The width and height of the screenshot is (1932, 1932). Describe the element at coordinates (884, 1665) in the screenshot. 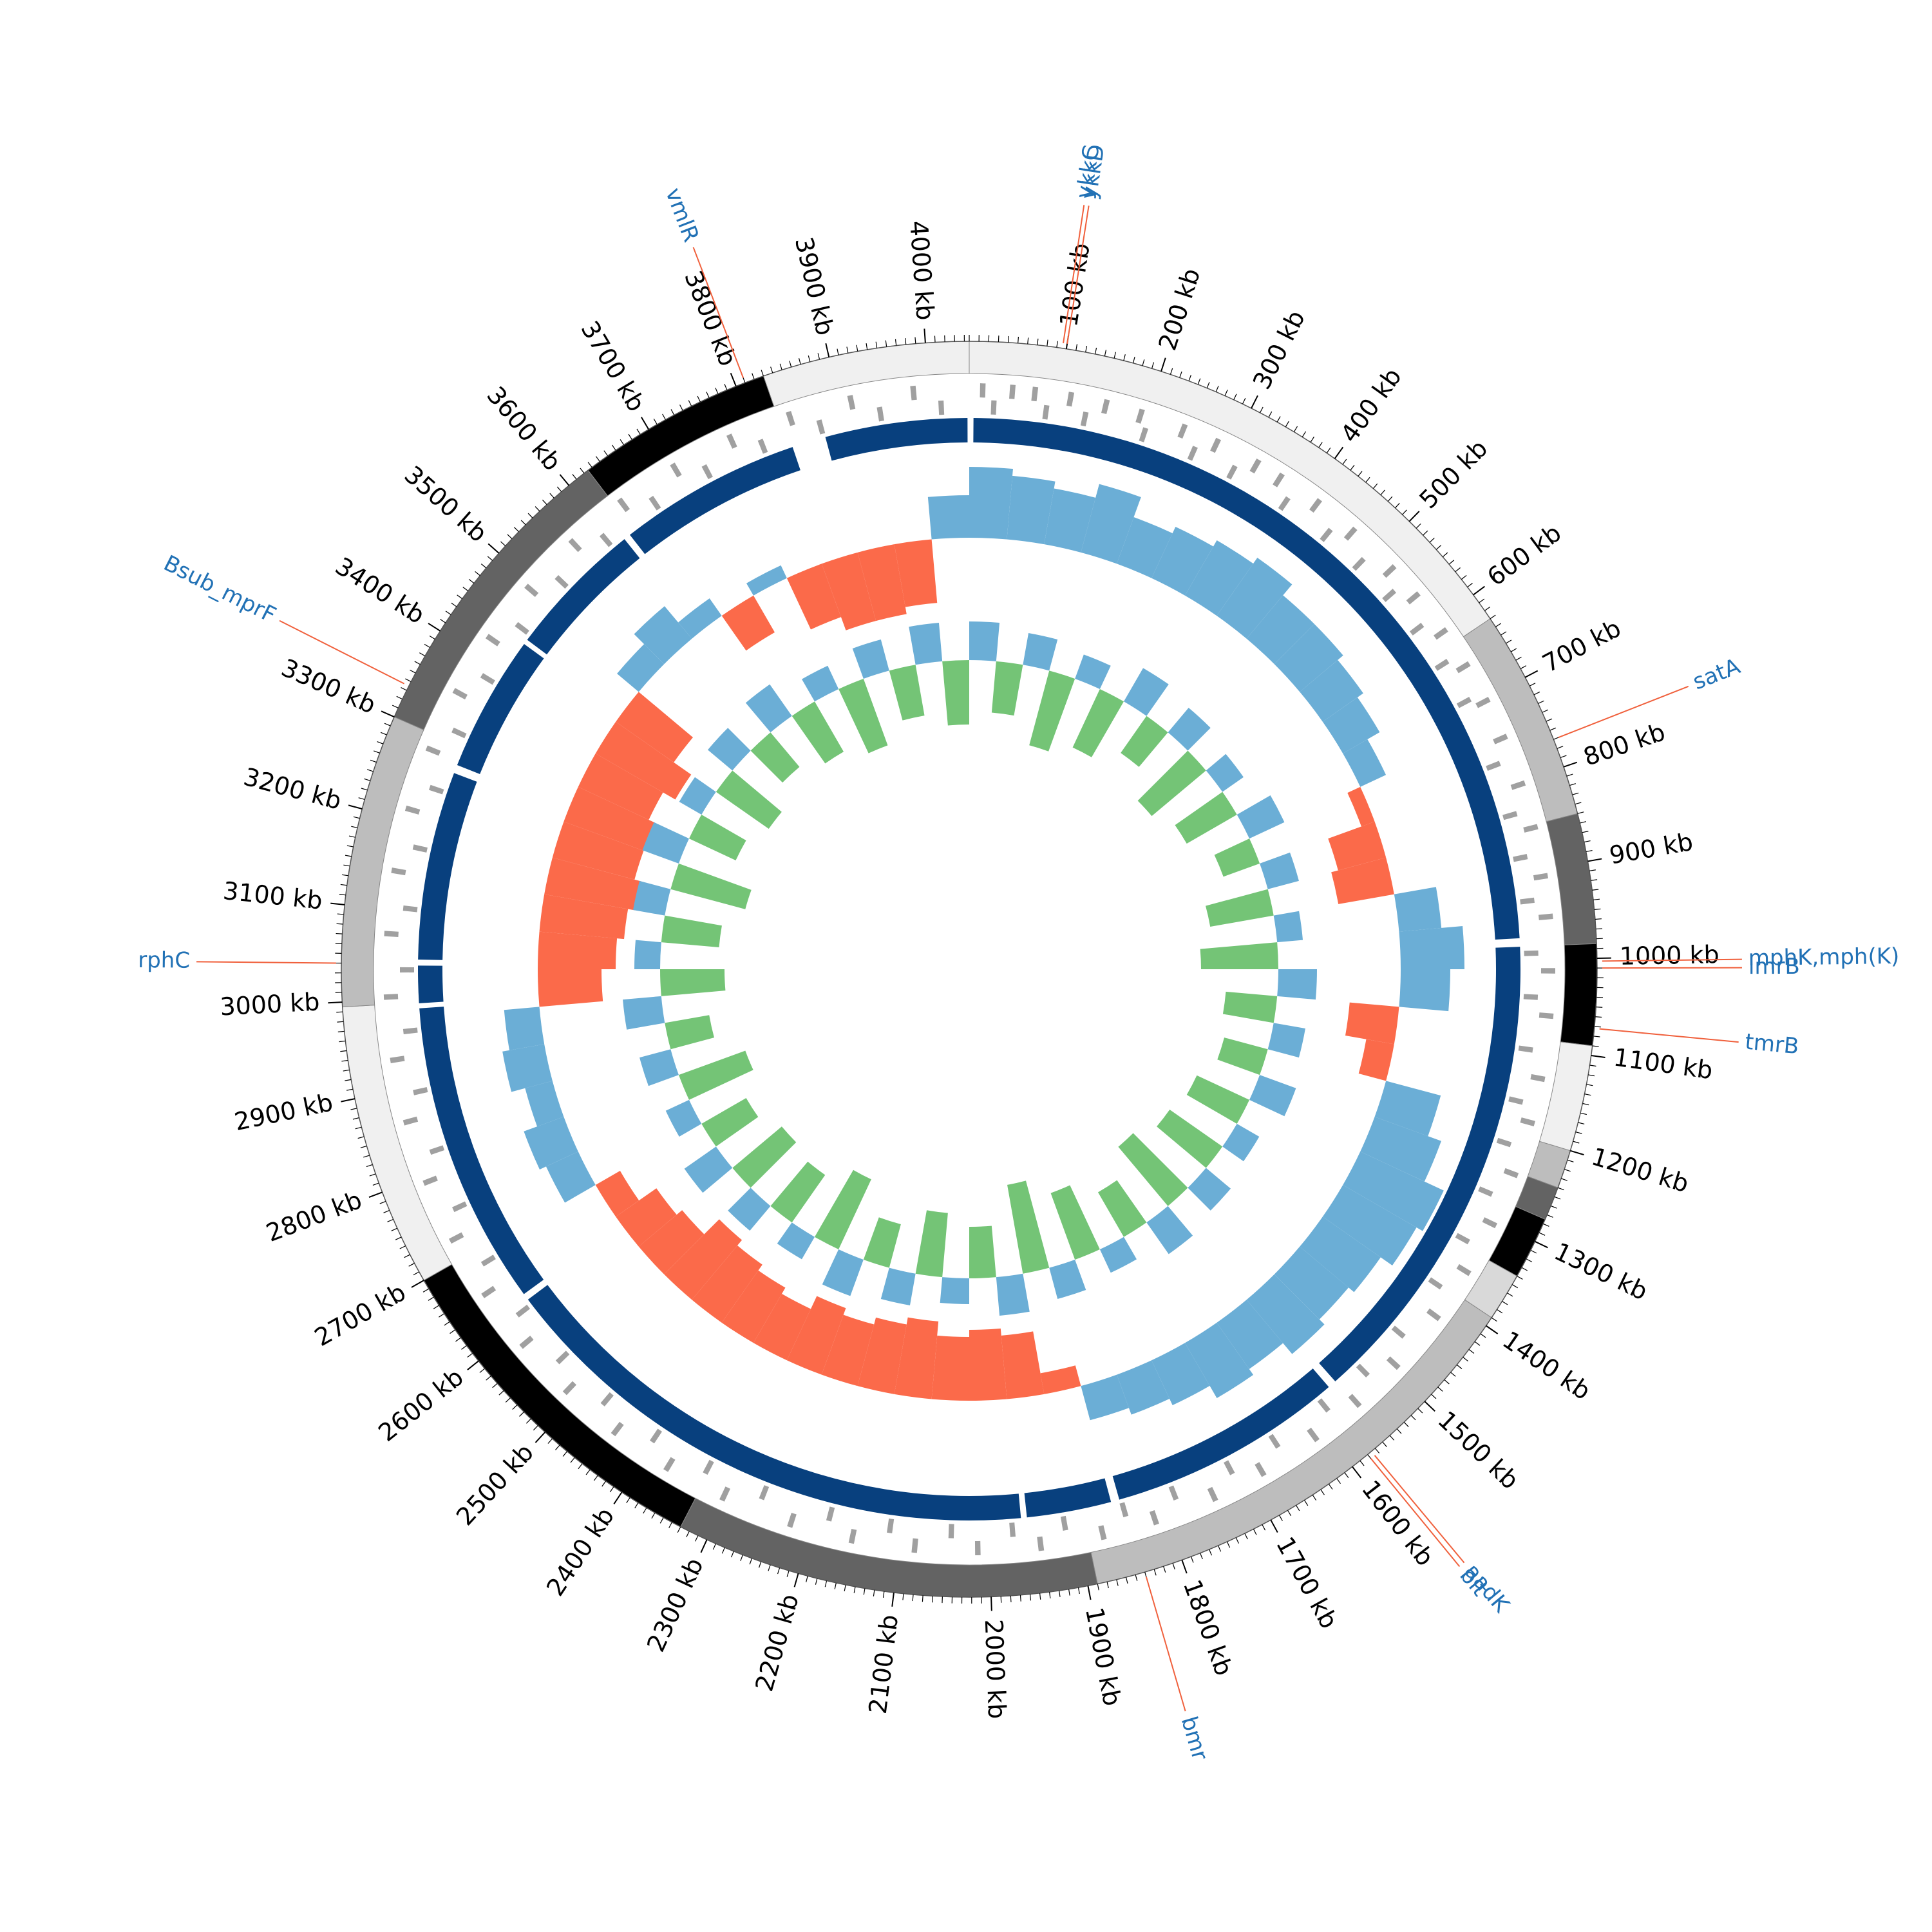

I see `tick-label: 2100 kb` at that location.